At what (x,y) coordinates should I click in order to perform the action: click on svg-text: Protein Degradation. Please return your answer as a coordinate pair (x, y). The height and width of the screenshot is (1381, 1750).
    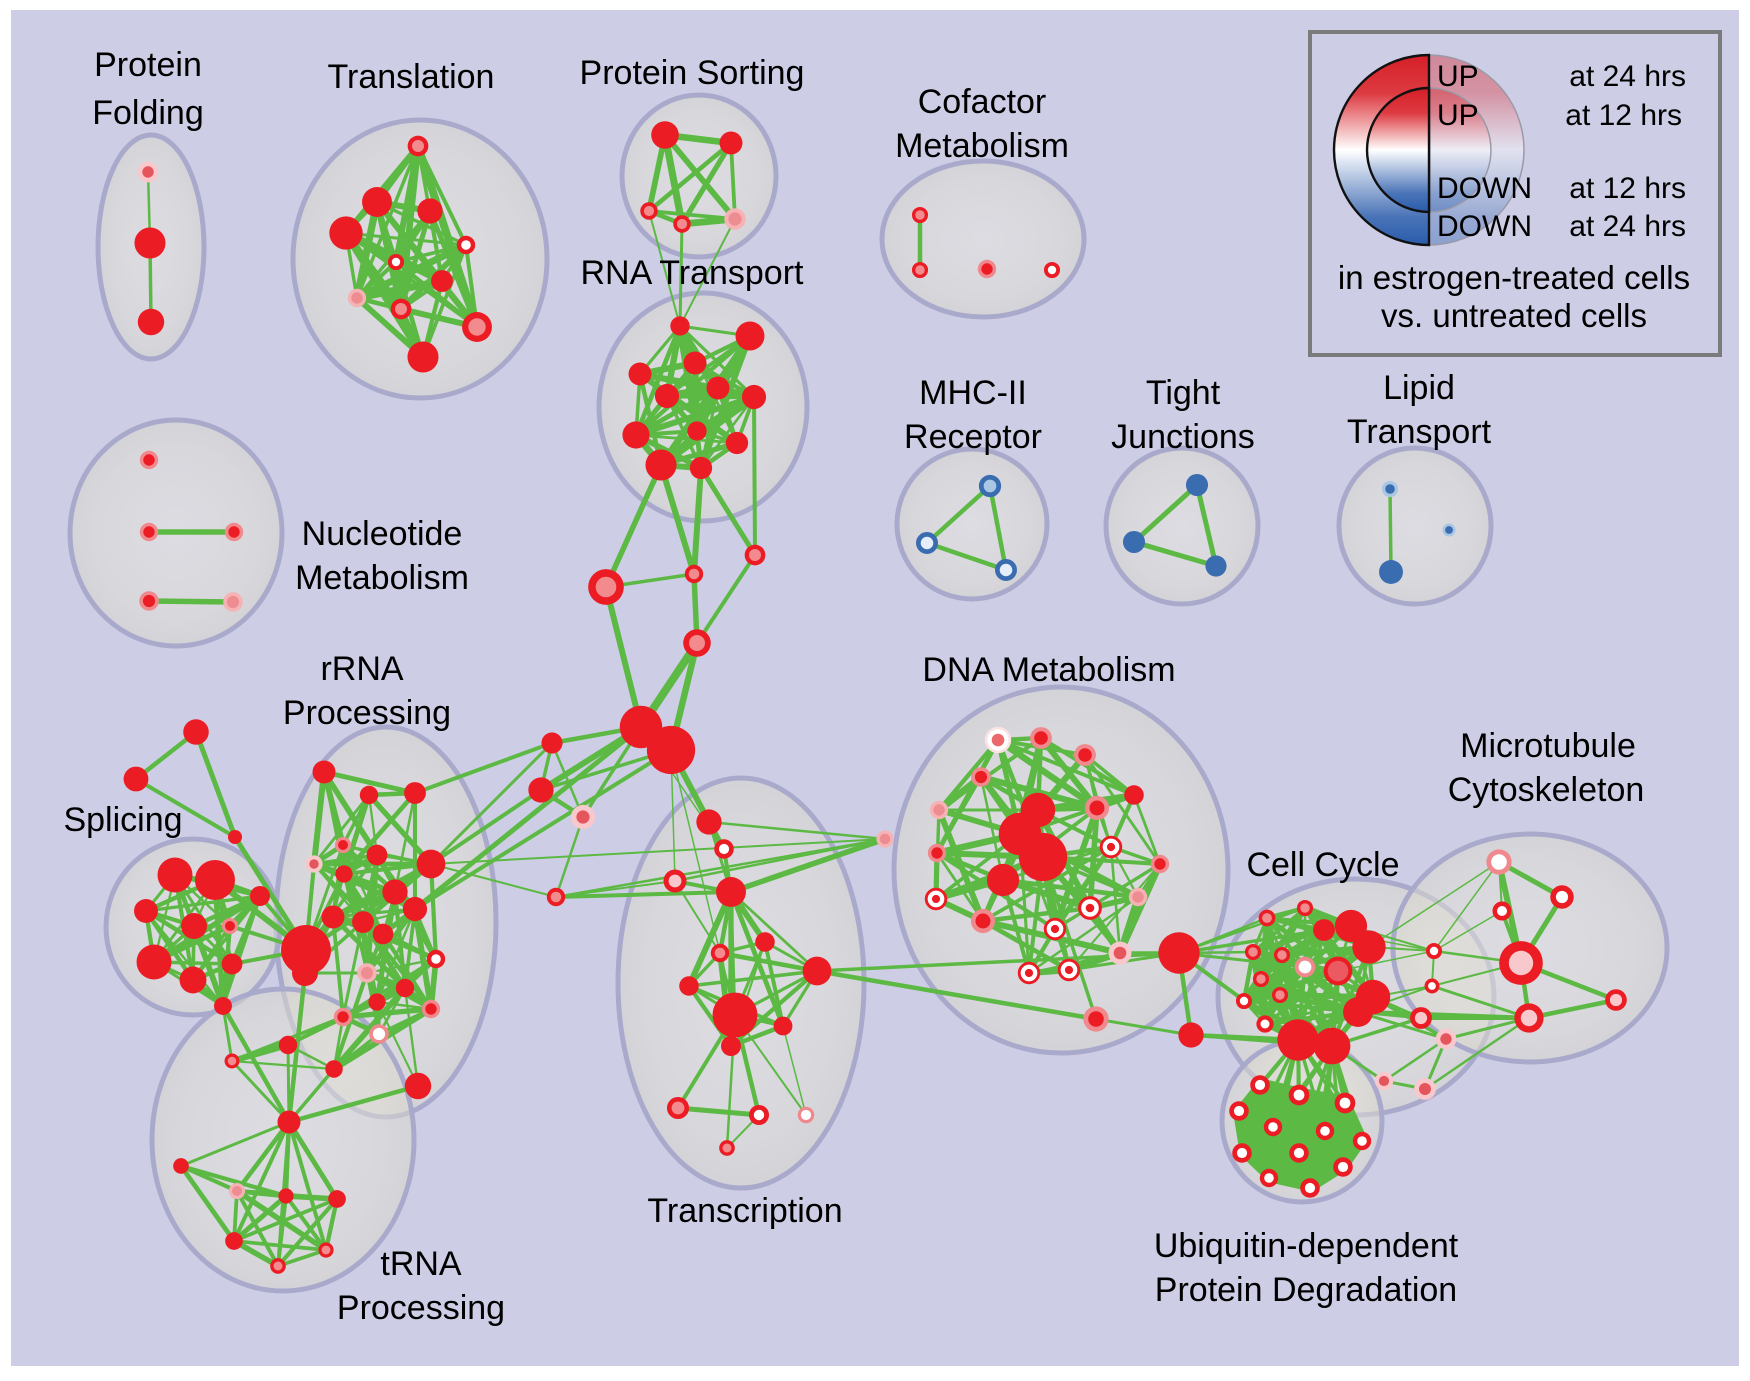
    Looking at the image, I should click on (1306, 1290).